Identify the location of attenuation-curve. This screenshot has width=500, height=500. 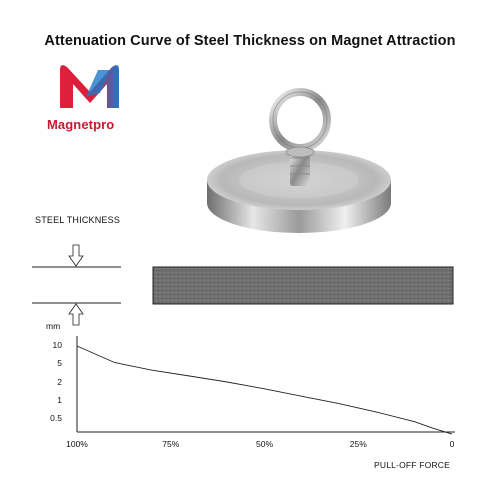
(264, 390).